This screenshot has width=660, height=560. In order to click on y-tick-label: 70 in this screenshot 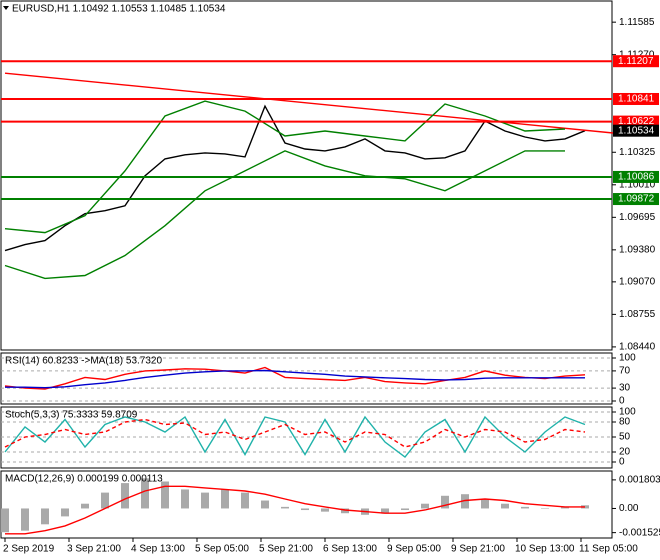, I will do `click(625, 371)`.